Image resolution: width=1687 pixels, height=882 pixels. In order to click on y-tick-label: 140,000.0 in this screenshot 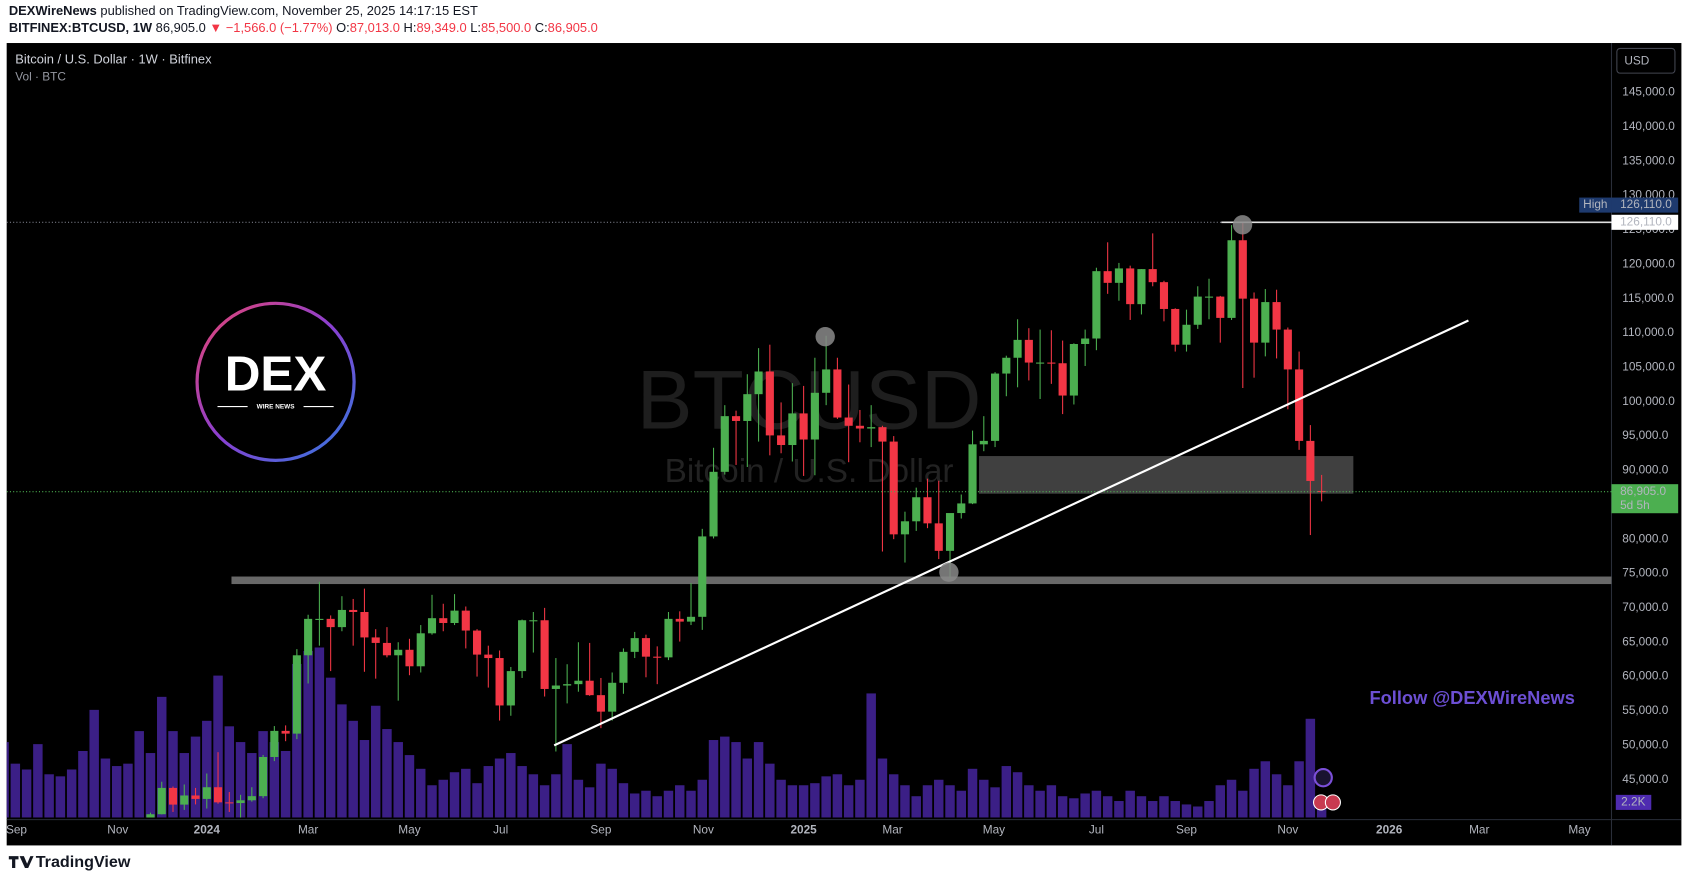, I will do `click(1648, 126)`.